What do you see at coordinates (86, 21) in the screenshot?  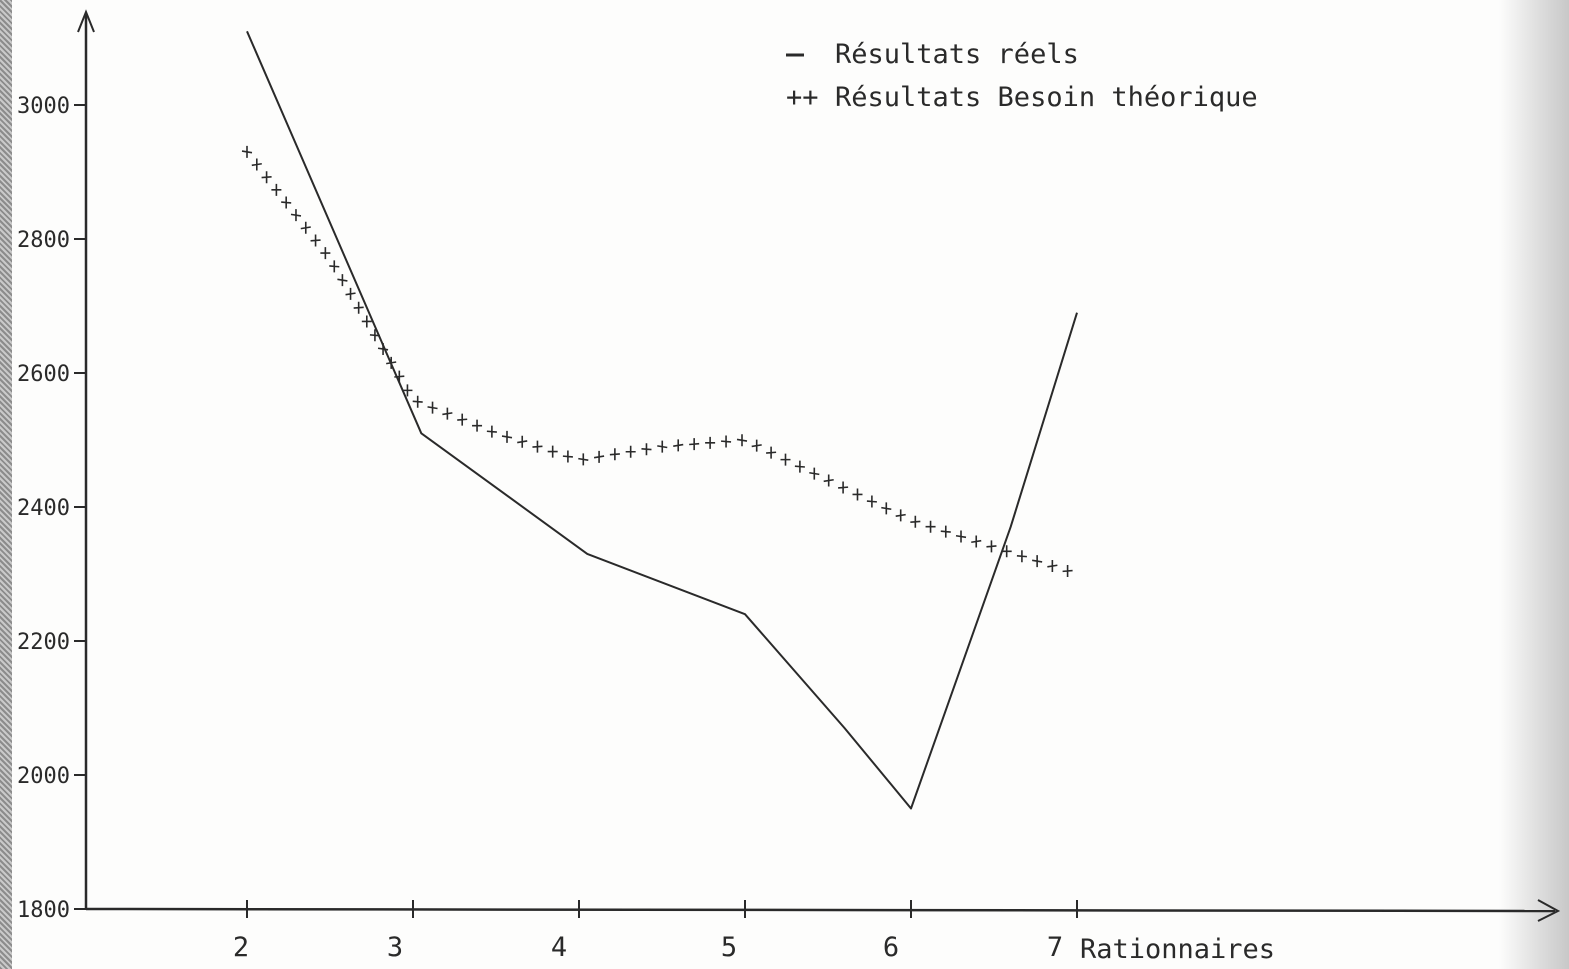 I see `y-axis-arrow-icon` at bounding box center [86, 21].